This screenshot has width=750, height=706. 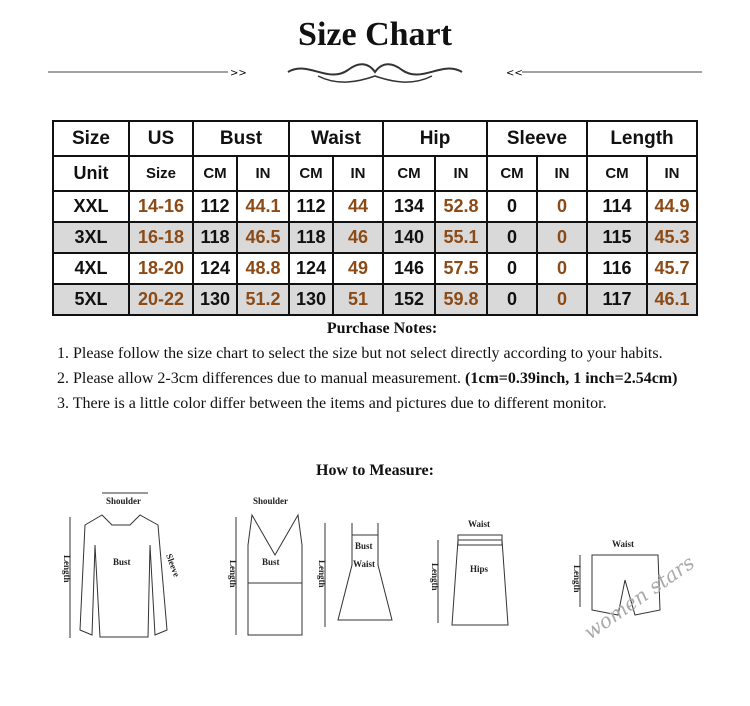 What do you see at coordinates (571, 378) in the screenshot?
I see `note-2-conversion: (1cm=0.39inch, 1 inch=2.54cm)` at bounding box center [571, 378].